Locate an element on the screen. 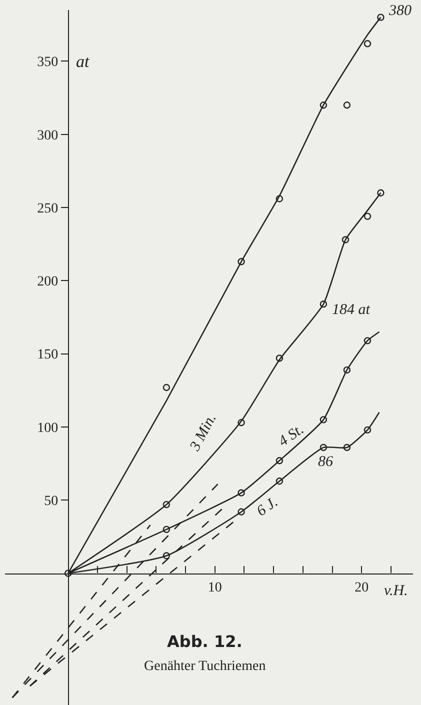 The width and height of the screenshot is (421, 705). x-axis-title: v.H. is located at coordinates (396, 591).